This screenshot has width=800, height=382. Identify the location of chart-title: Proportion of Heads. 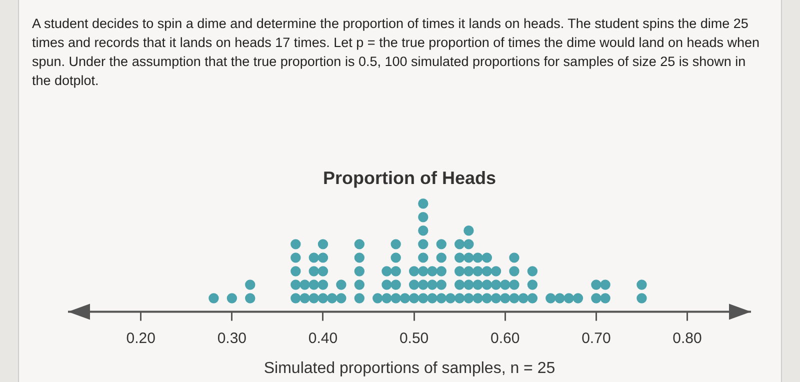
(409, 178).